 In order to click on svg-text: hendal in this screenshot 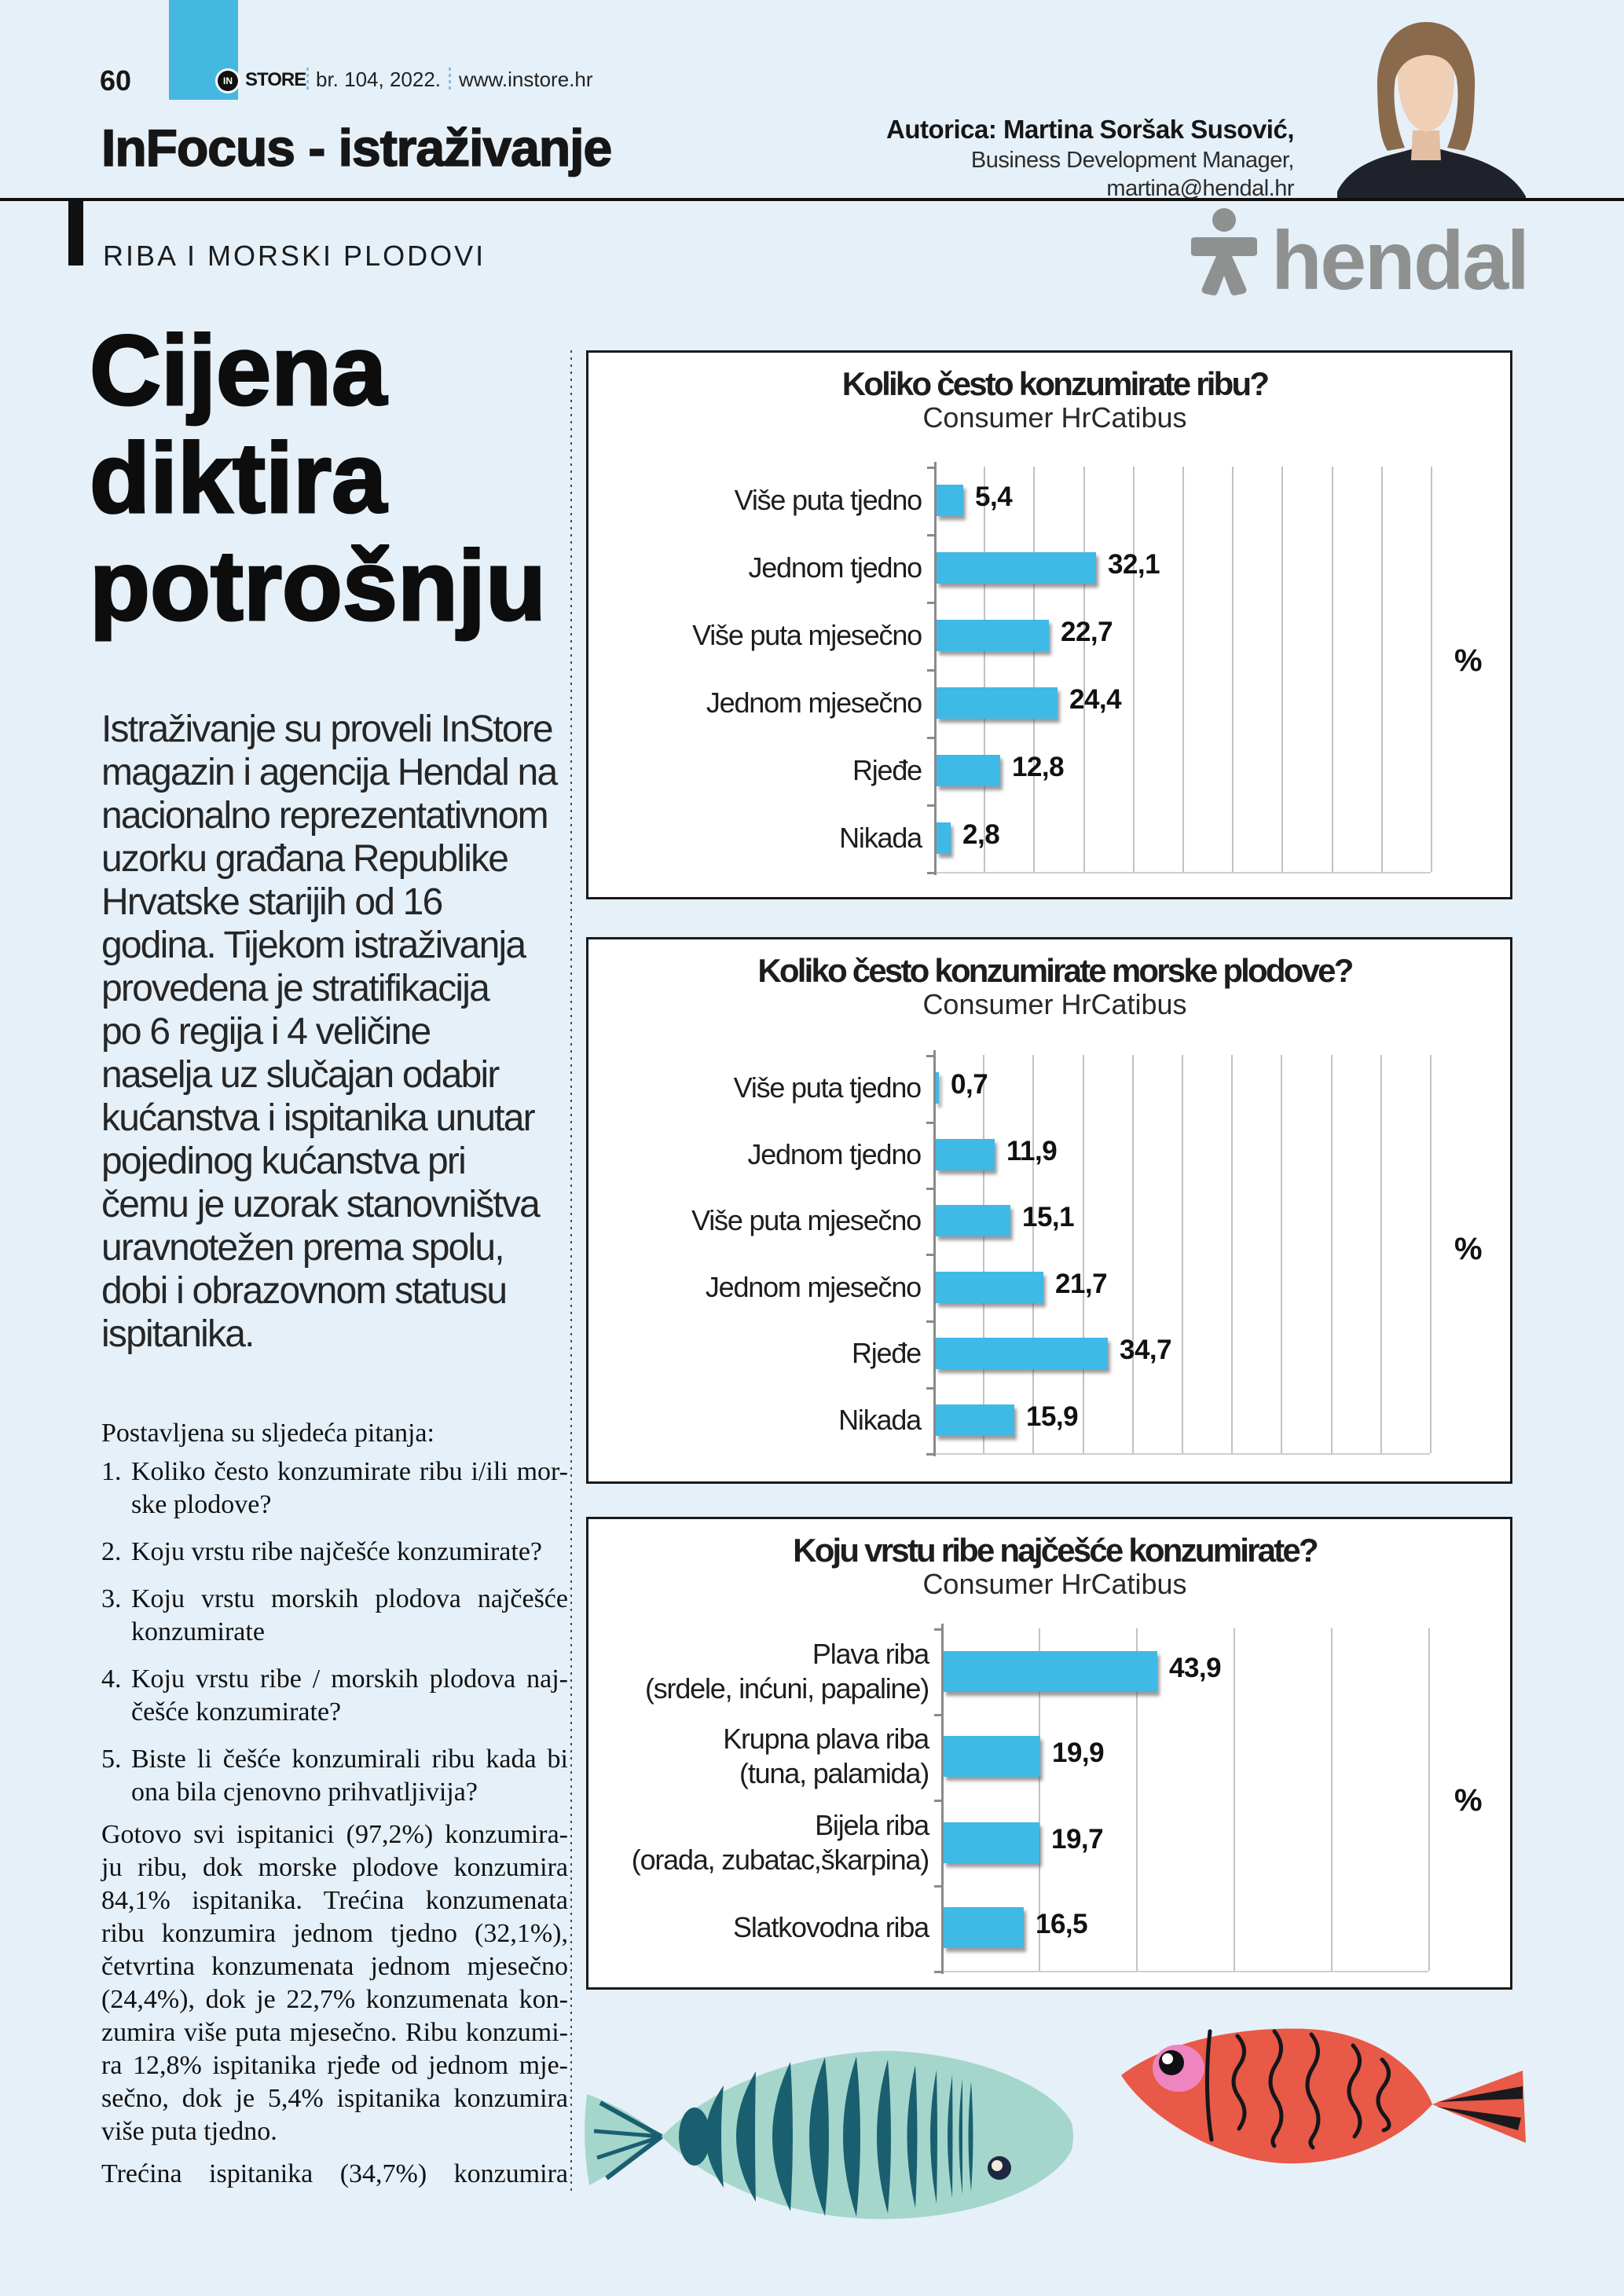, I will do `click(1399, 257)`.